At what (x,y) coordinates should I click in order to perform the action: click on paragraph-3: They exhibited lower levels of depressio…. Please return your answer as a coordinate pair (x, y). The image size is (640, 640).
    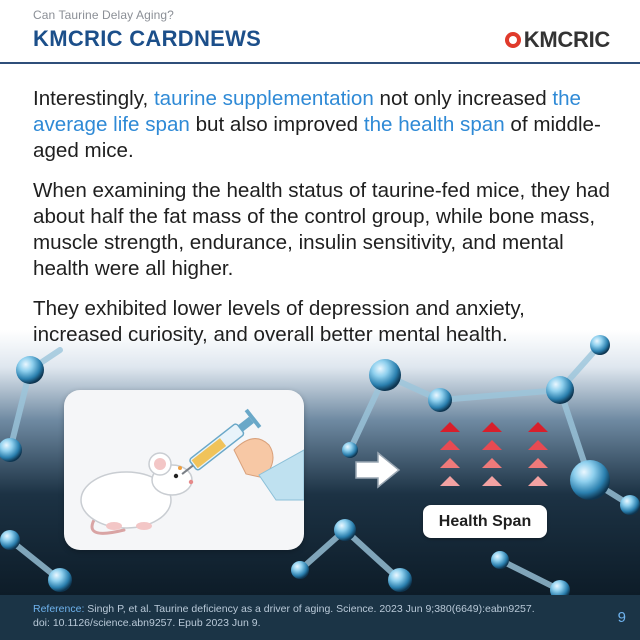
    Looking at the image, I should click on (279, 321).